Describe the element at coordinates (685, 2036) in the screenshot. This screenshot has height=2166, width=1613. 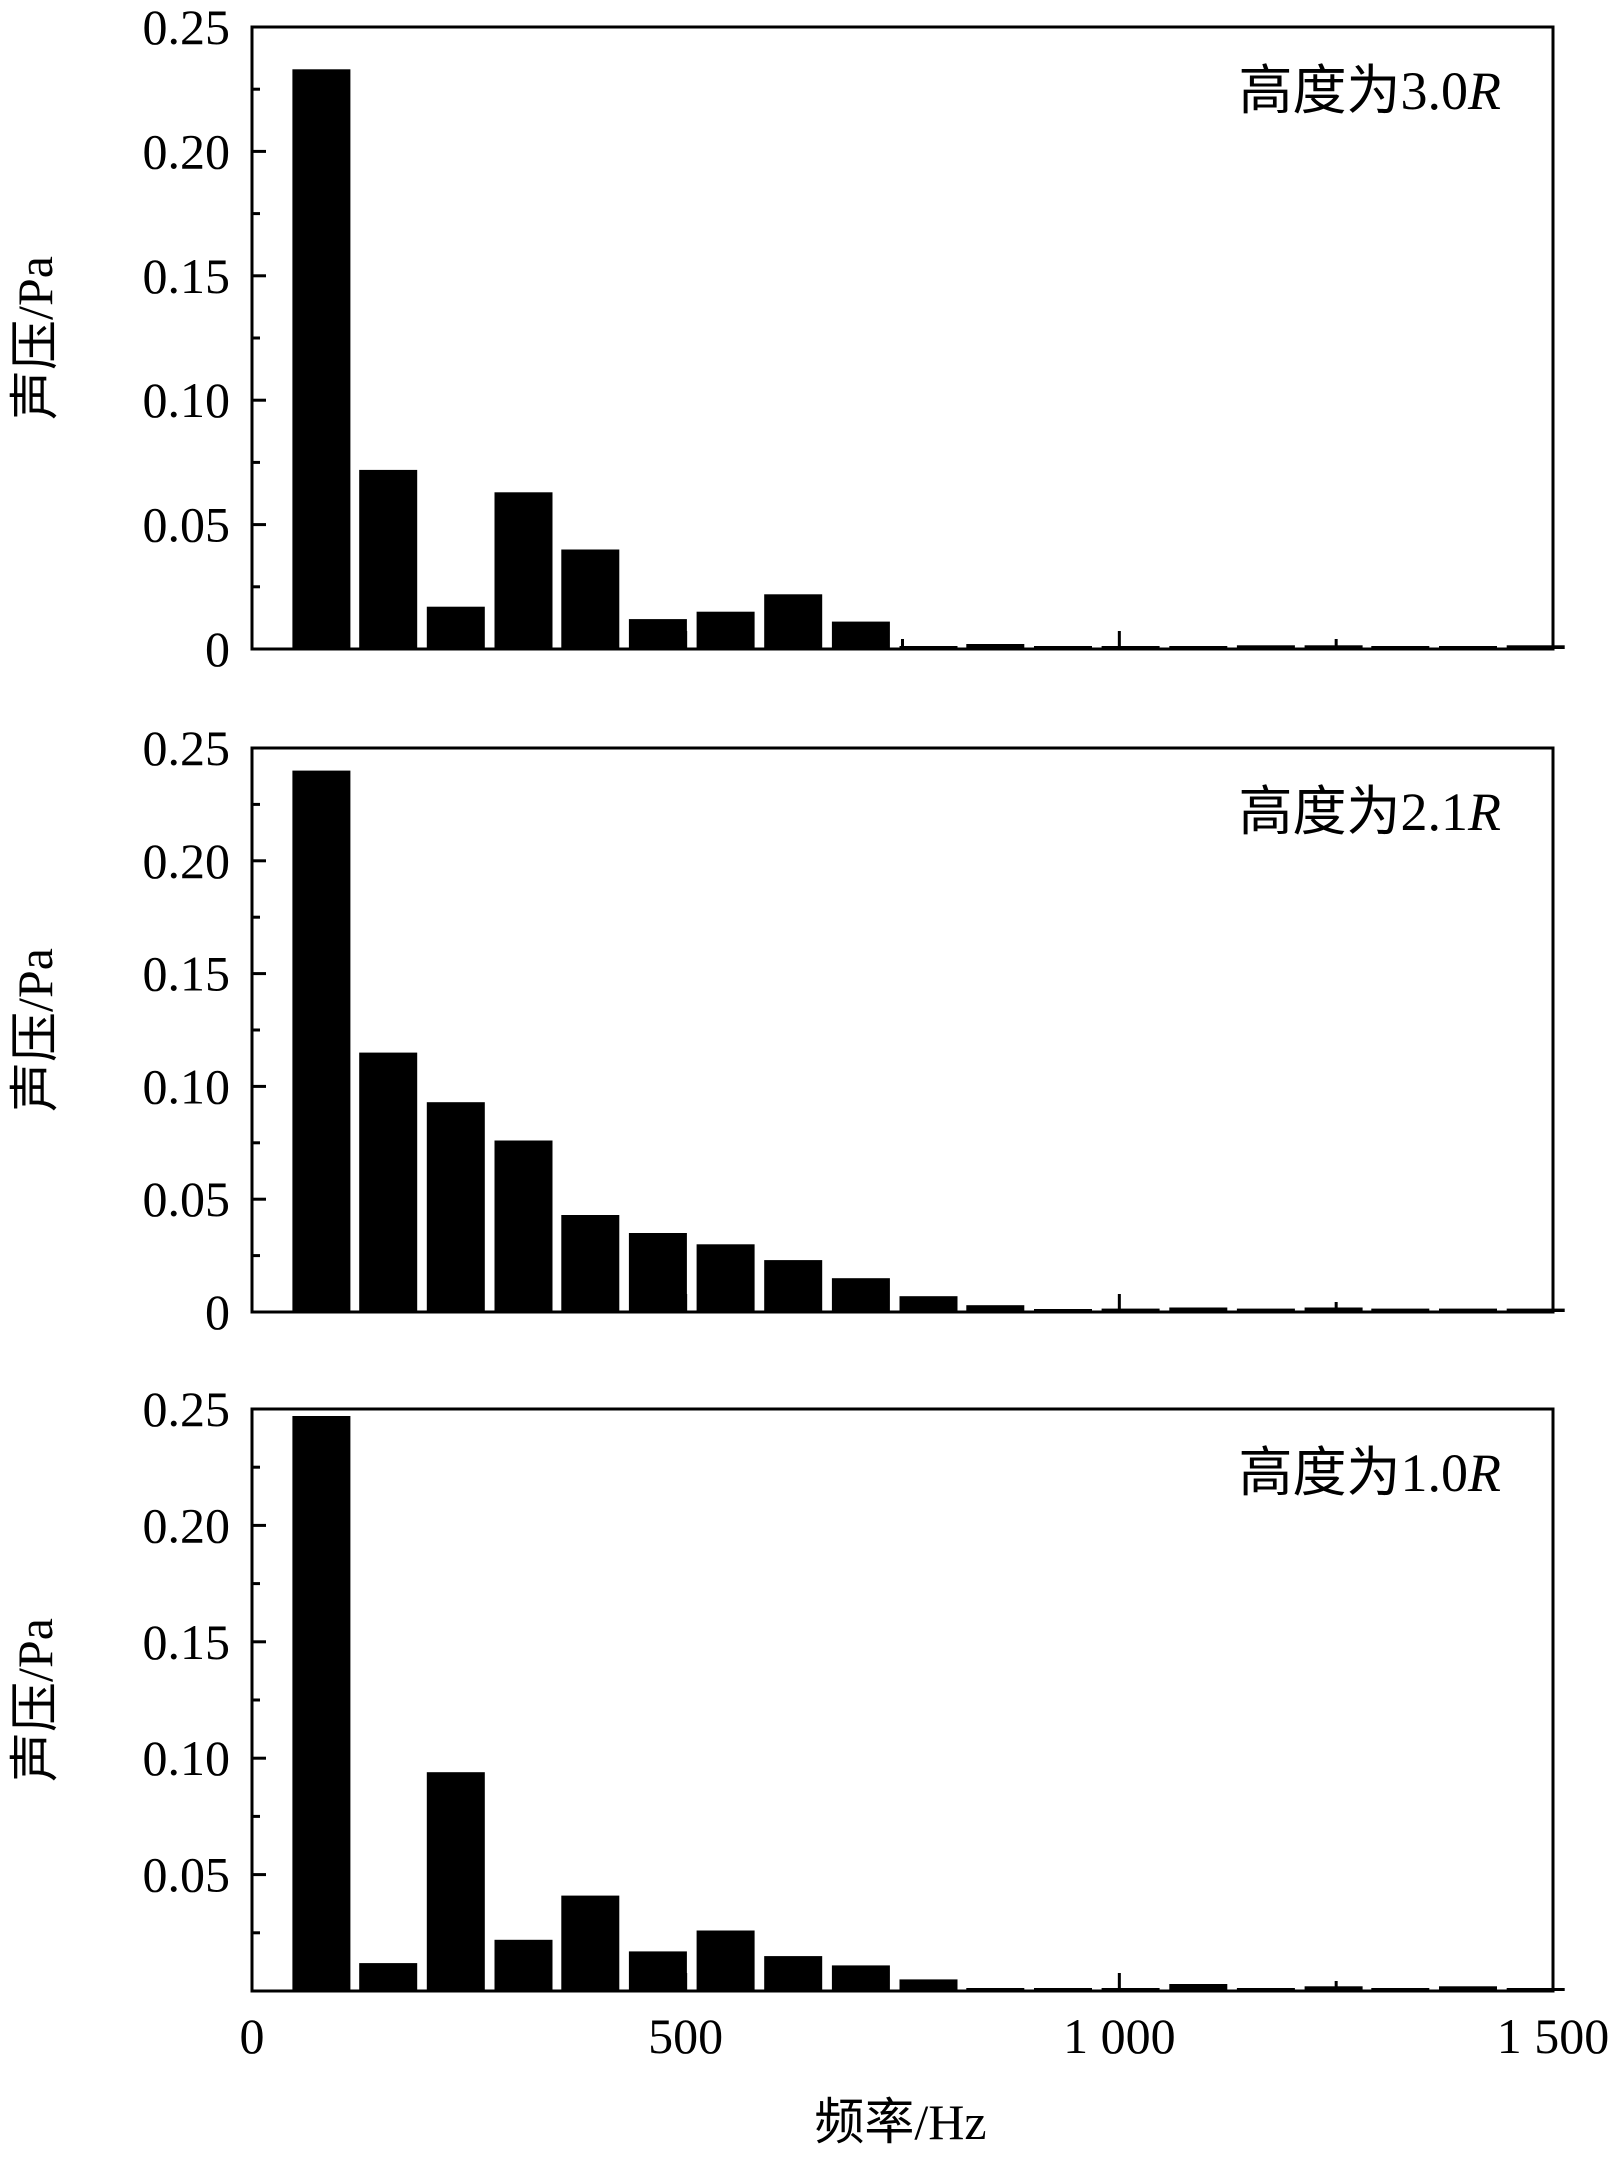
I see `x-tick-label: 500` at that location.